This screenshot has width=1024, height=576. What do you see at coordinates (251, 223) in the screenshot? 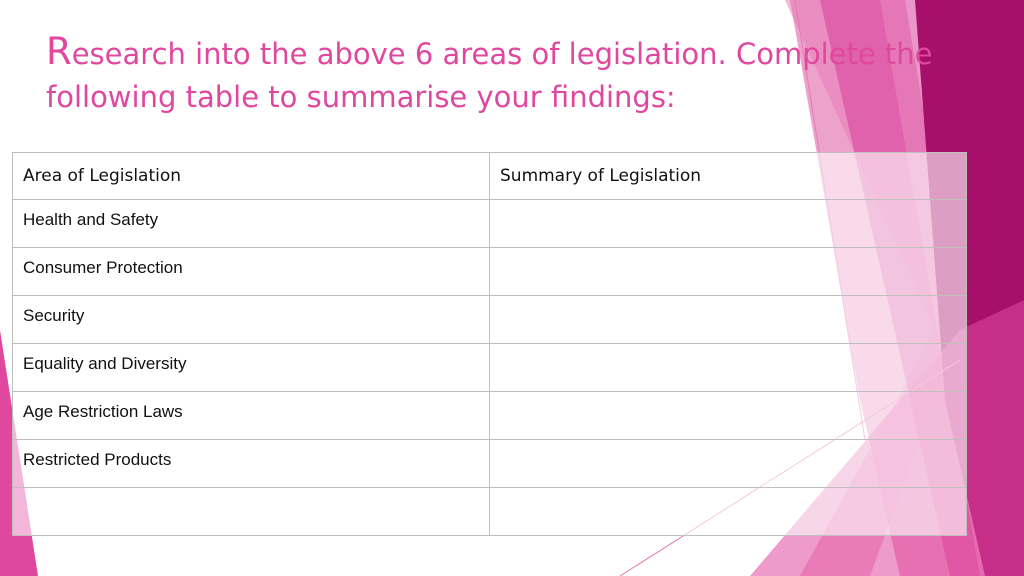
I see `row-label: Health and Safety` at bounding box center [251, 223].